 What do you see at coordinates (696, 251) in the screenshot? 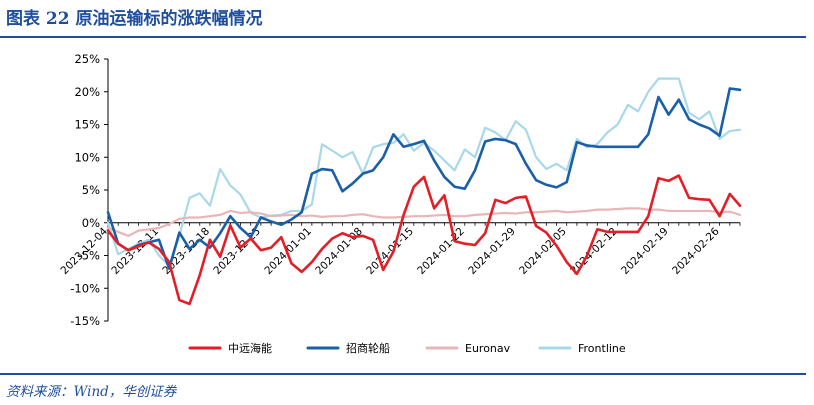
I see `x-tick-label: 2024-02-26` at bounding box center [696, 251].